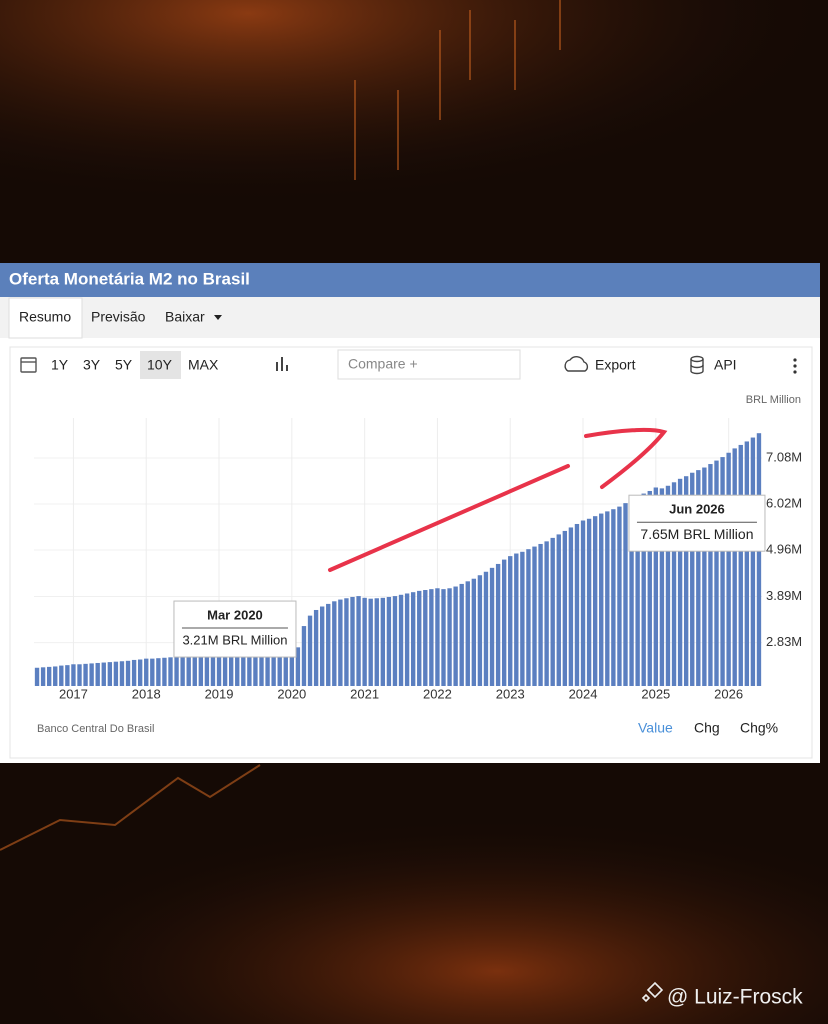 This screenshot has width=828, height=1024. Describe the element at coordinates (219, 693) in the screenshot. I see `x-tick-label: 2019` at that location.